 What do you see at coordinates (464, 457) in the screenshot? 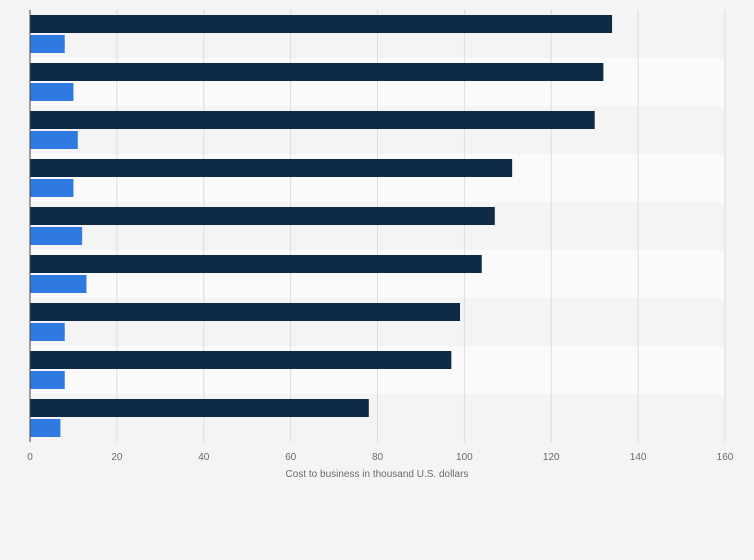
I see `x-tick-label: 100` at bounding box center [464, 457].